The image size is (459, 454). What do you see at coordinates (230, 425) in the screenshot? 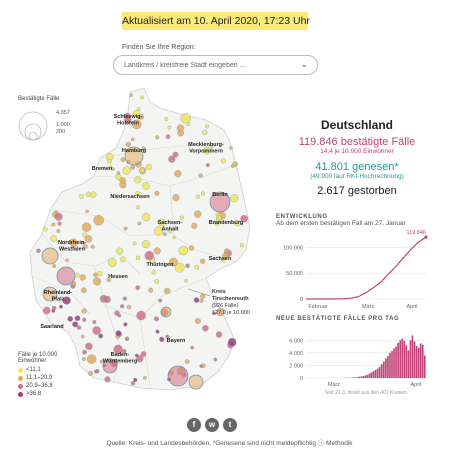
I see `twitter-icon: t` at bounding box center [230, 425].